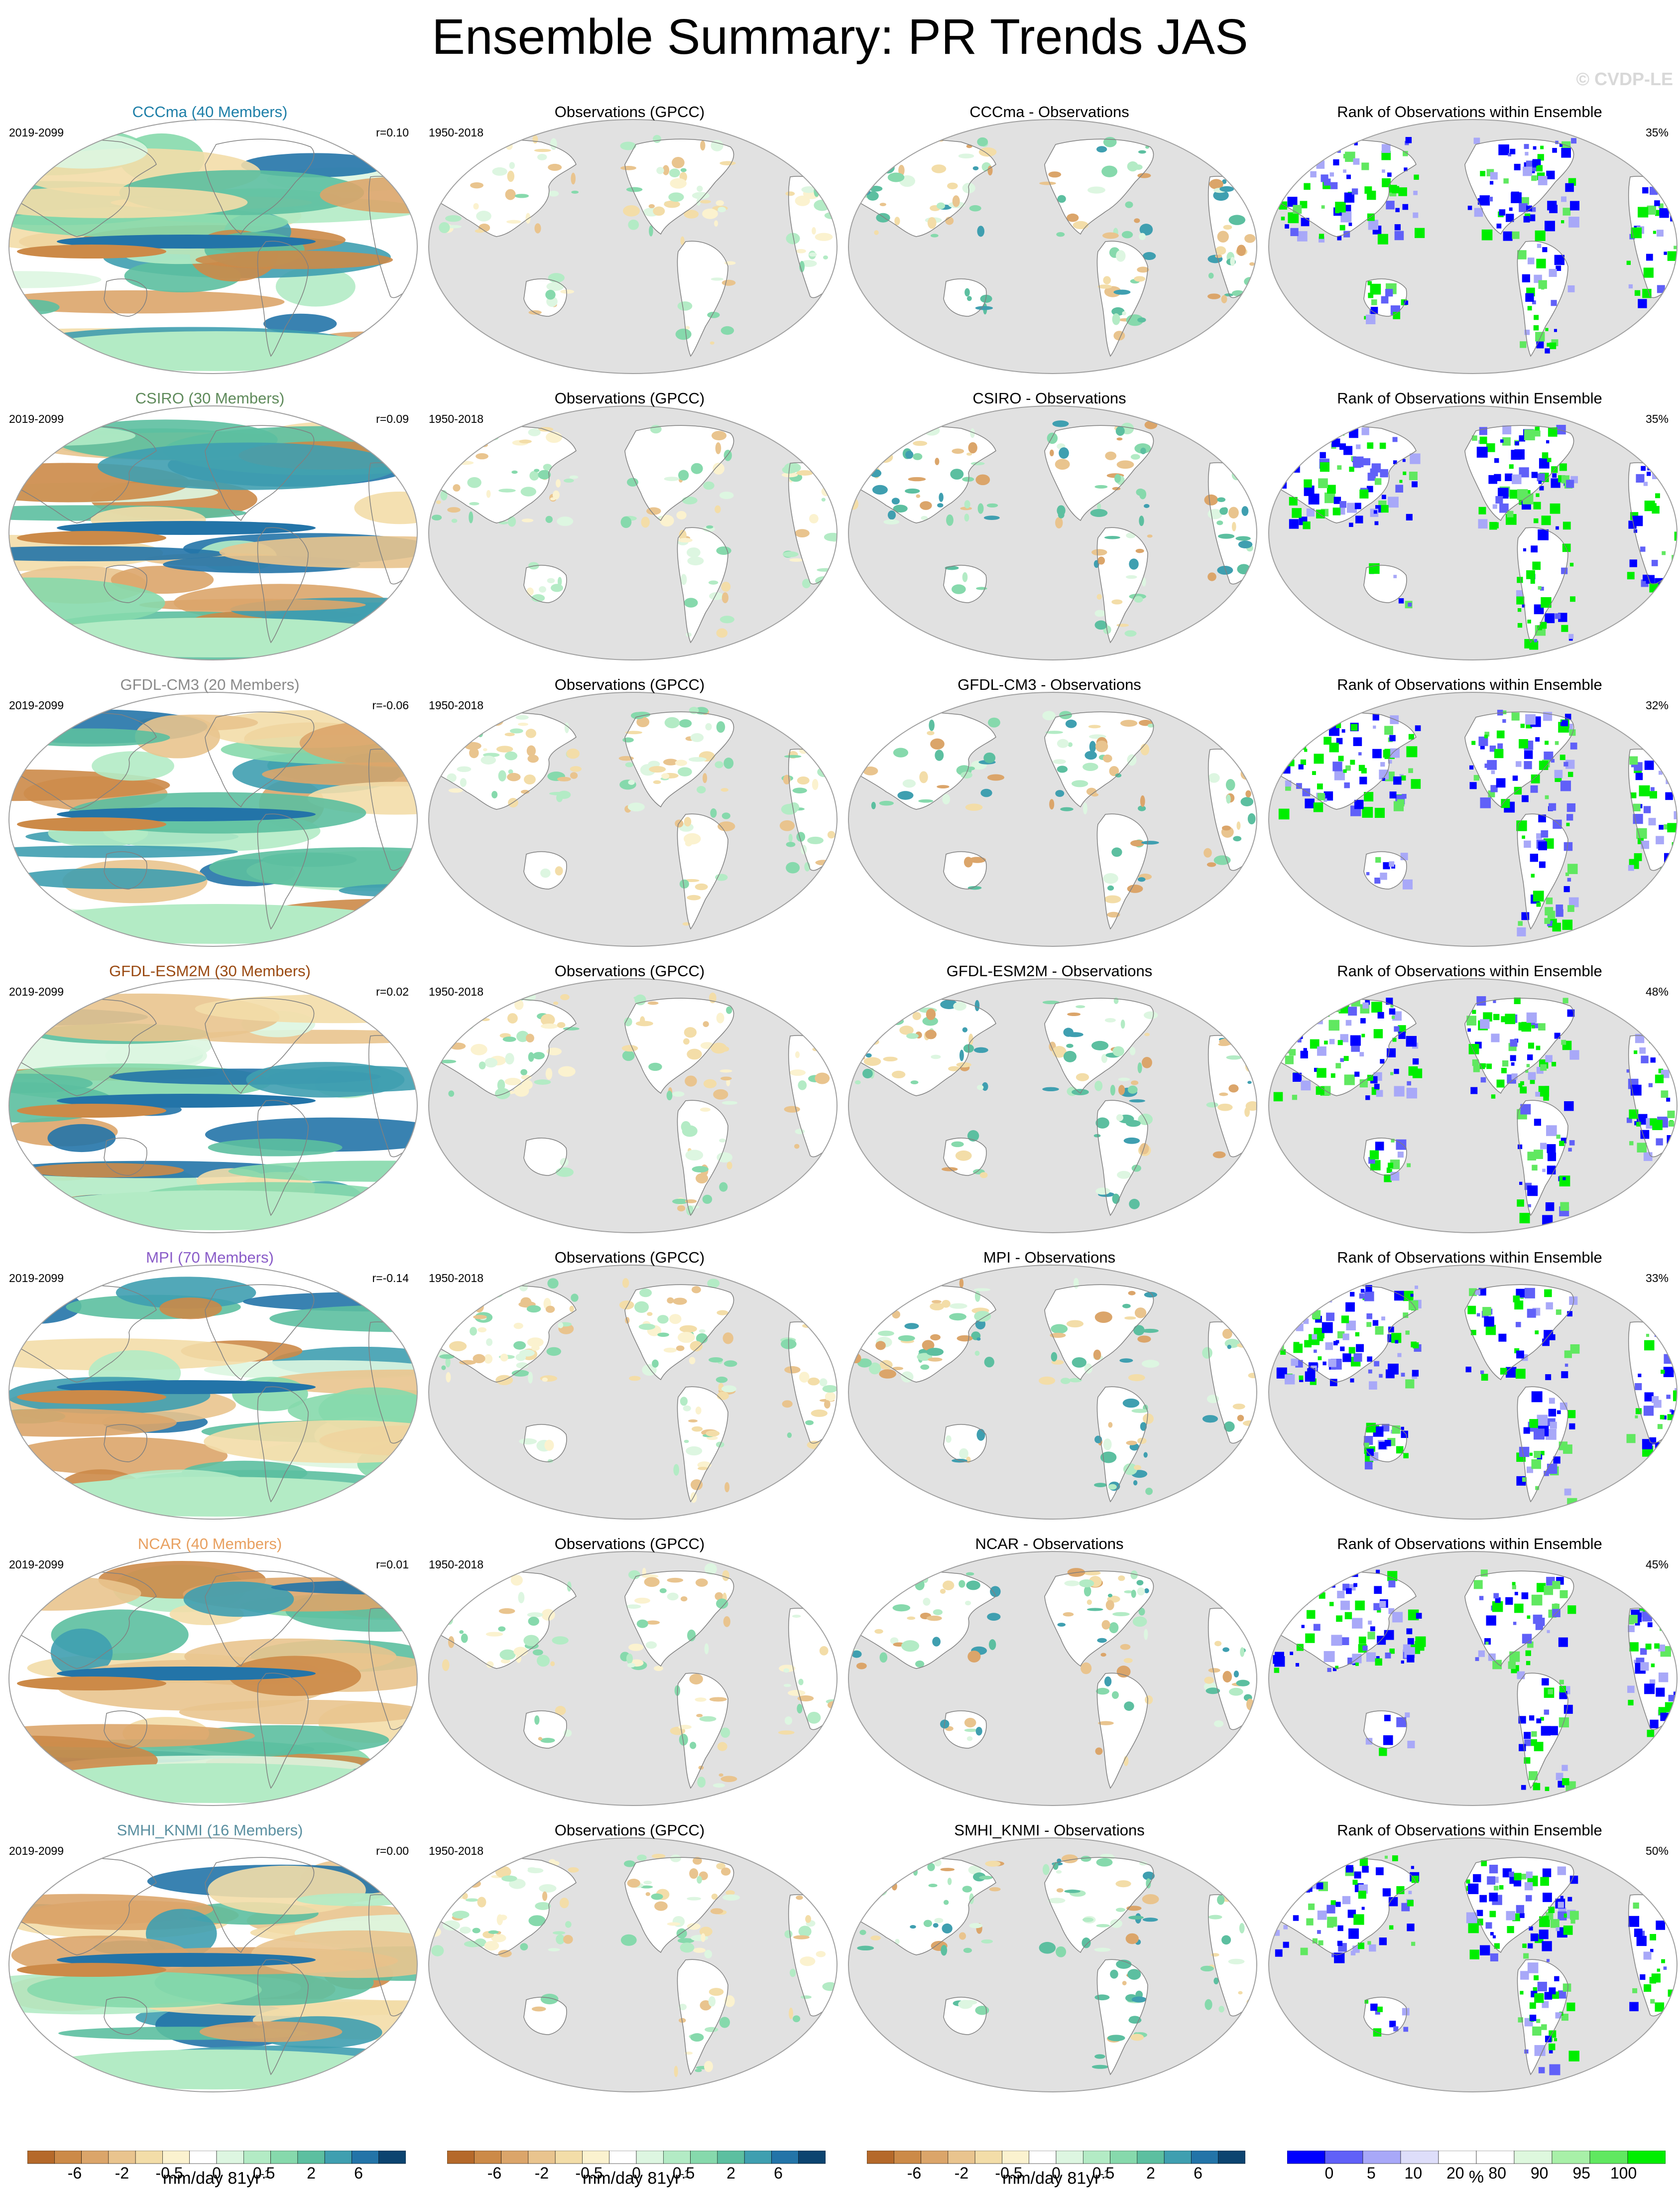 This screenshot has width=1680, height=2189. I want to click on model-title: NCAR (40 Members), so click(209, 1544).